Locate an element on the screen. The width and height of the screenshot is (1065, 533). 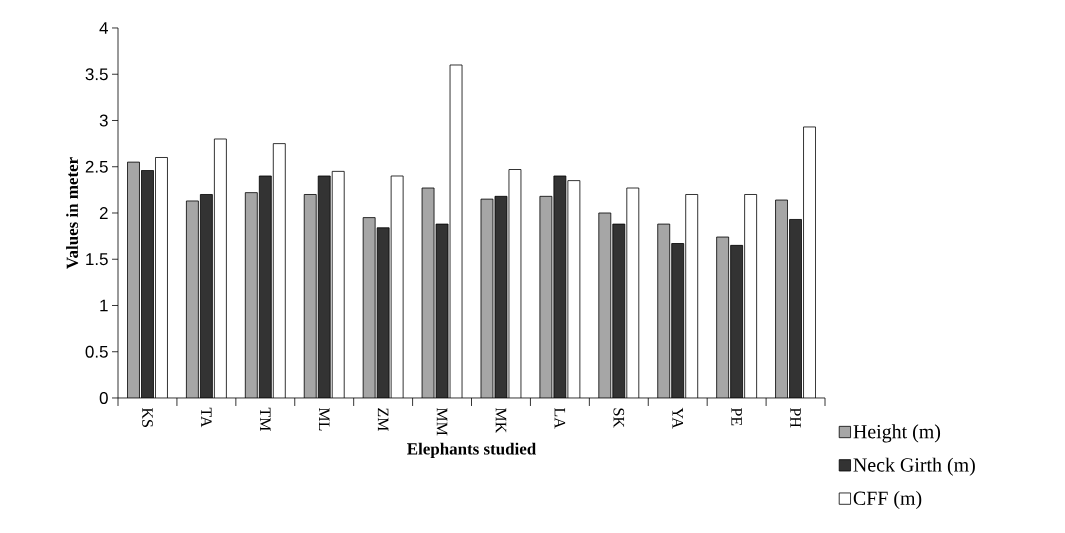
y-tick-label: 2 is located at coordinates (103, 213).